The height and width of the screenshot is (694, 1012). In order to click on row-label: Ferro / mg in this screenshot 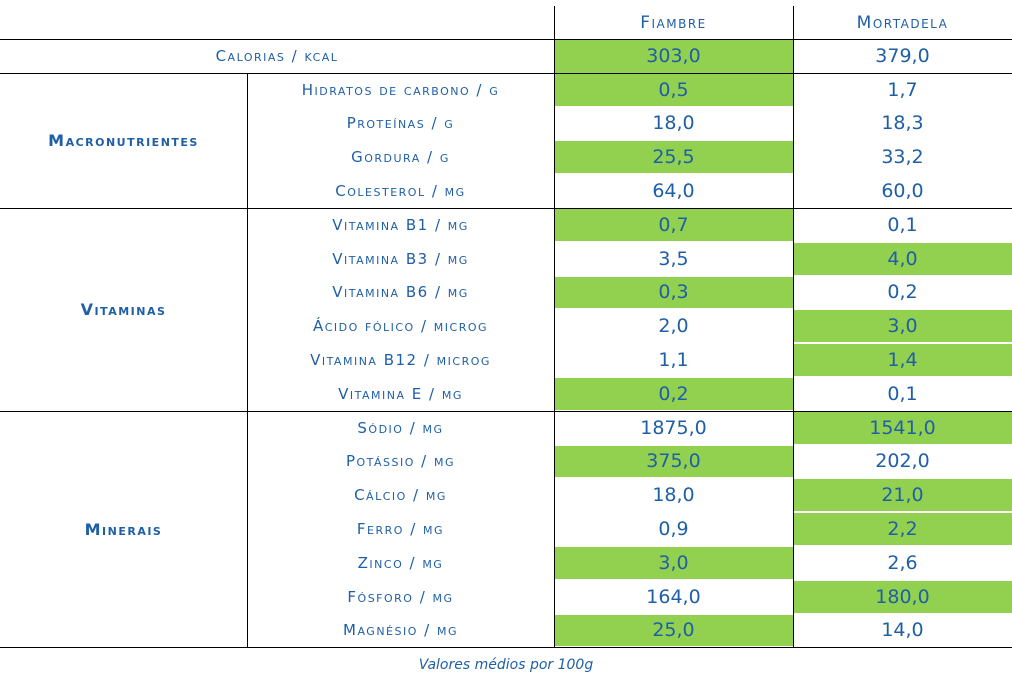, I will do `click(400, 529)`.